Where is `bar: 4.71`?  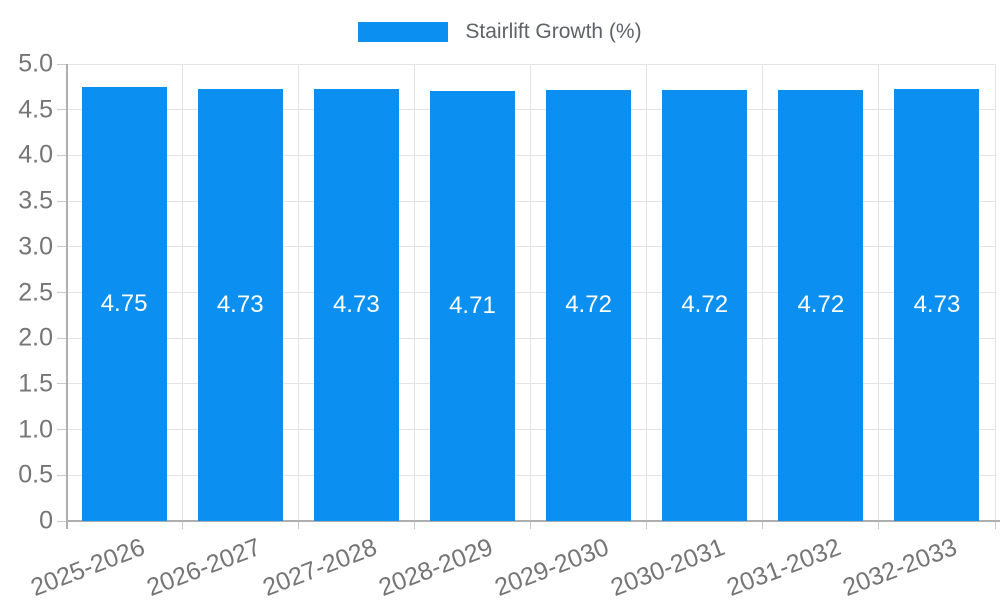
bar: 4.71 is located at coordinates (472, 305).